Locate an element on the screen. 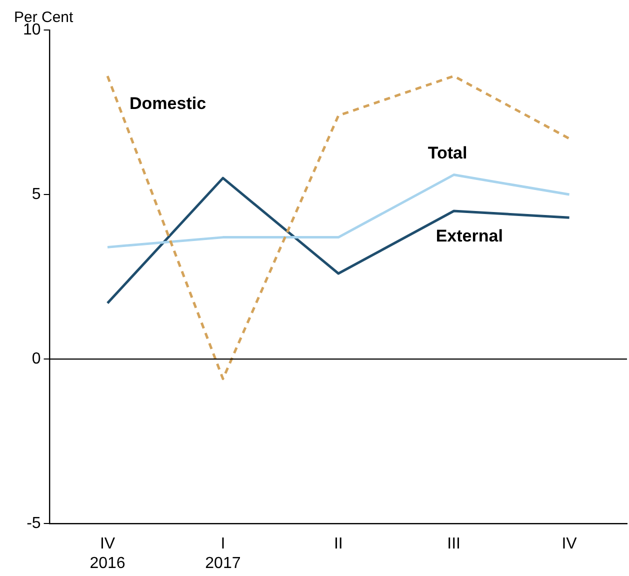  y-tick-label: 0 is located at coordinates (36, 359).